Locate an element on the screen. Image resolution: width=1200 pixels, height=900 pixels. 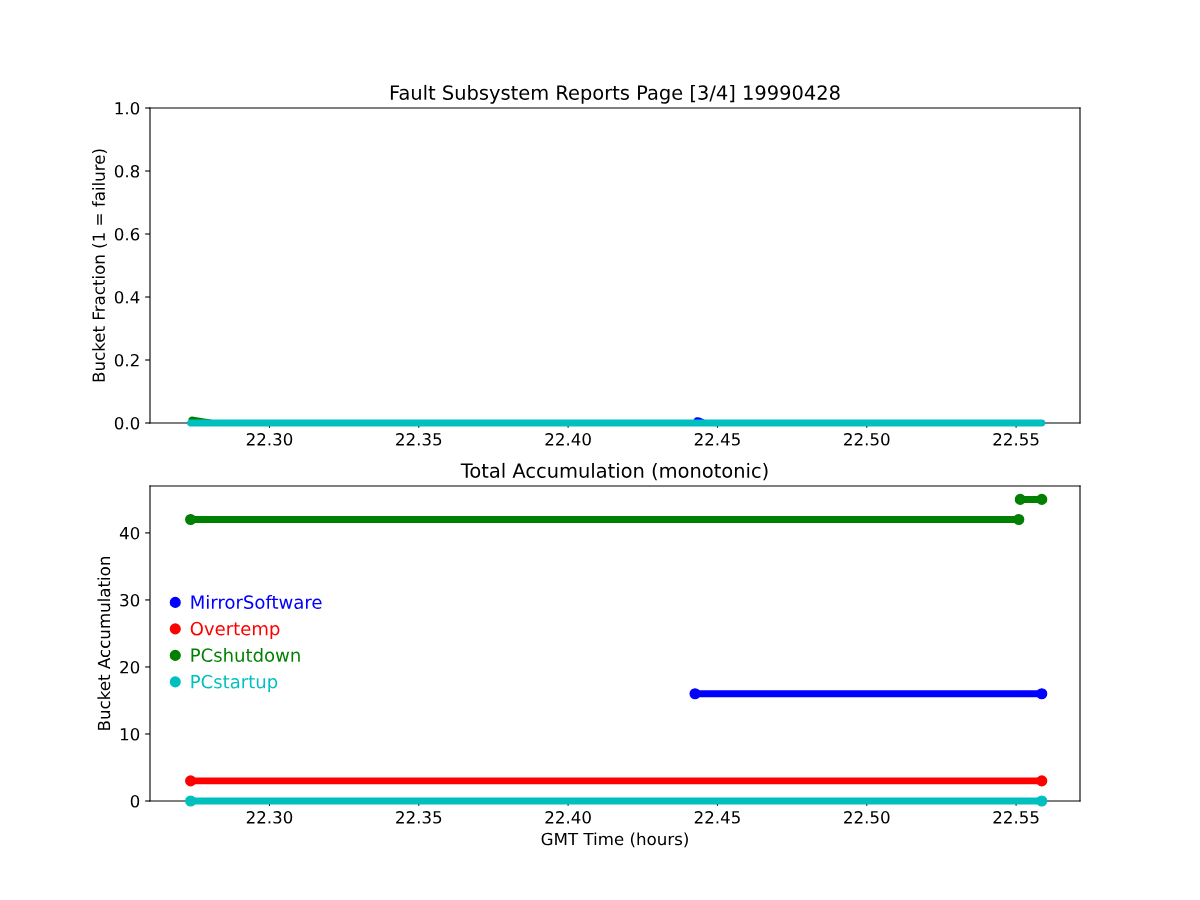
y-tick-label: 20 is located at coordinates (130, 667).